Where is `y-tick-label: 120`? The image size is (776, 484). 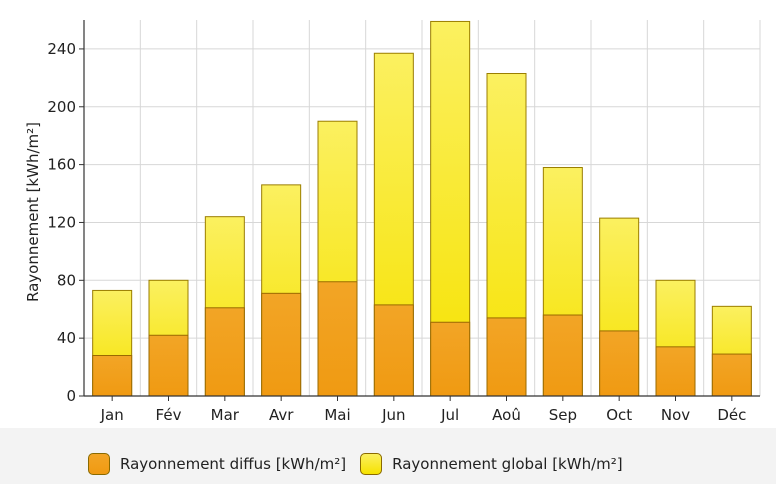 y-tick-label: 120 is located at coordinates (61, 222).